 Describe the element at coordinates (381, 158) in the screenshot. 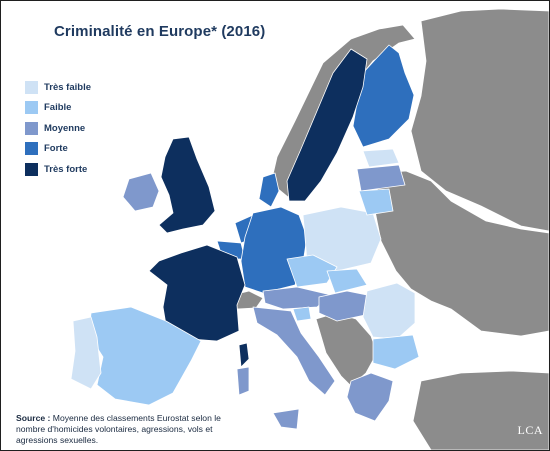

I see `country-estonia` at that location.